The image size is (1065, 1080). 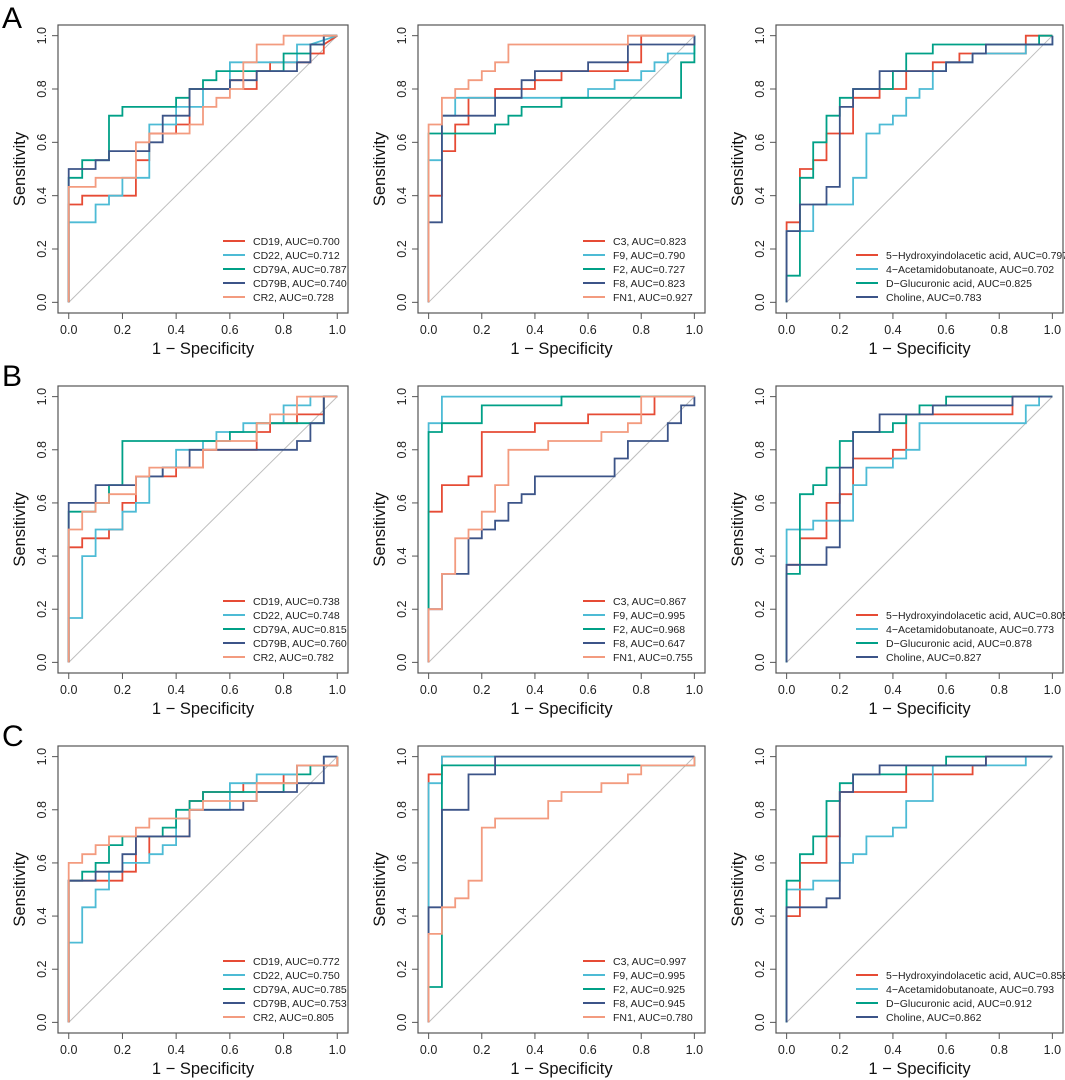 I want to click on legend-label: CD79B, AUC=0.740, so click(x=300, y=284).